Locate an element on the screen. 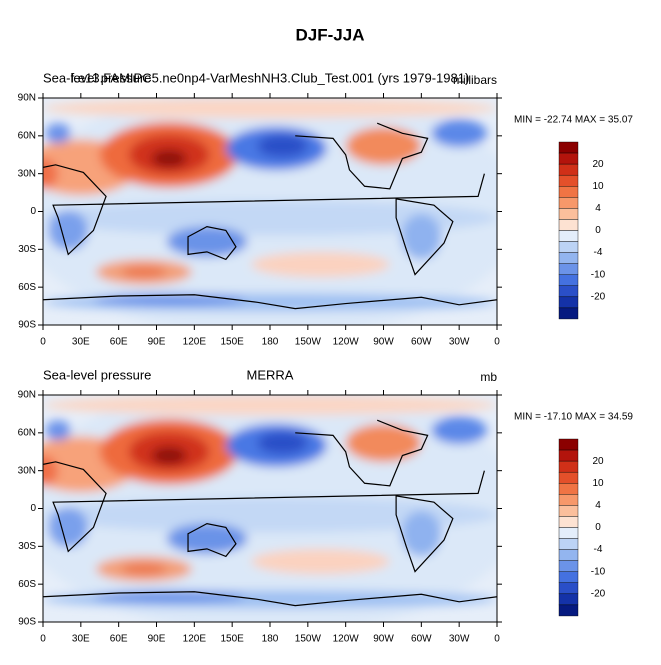 The height and width of the screenshot is (665, 661). lon-tick-label: 150E is located at coordinates (232, 639).